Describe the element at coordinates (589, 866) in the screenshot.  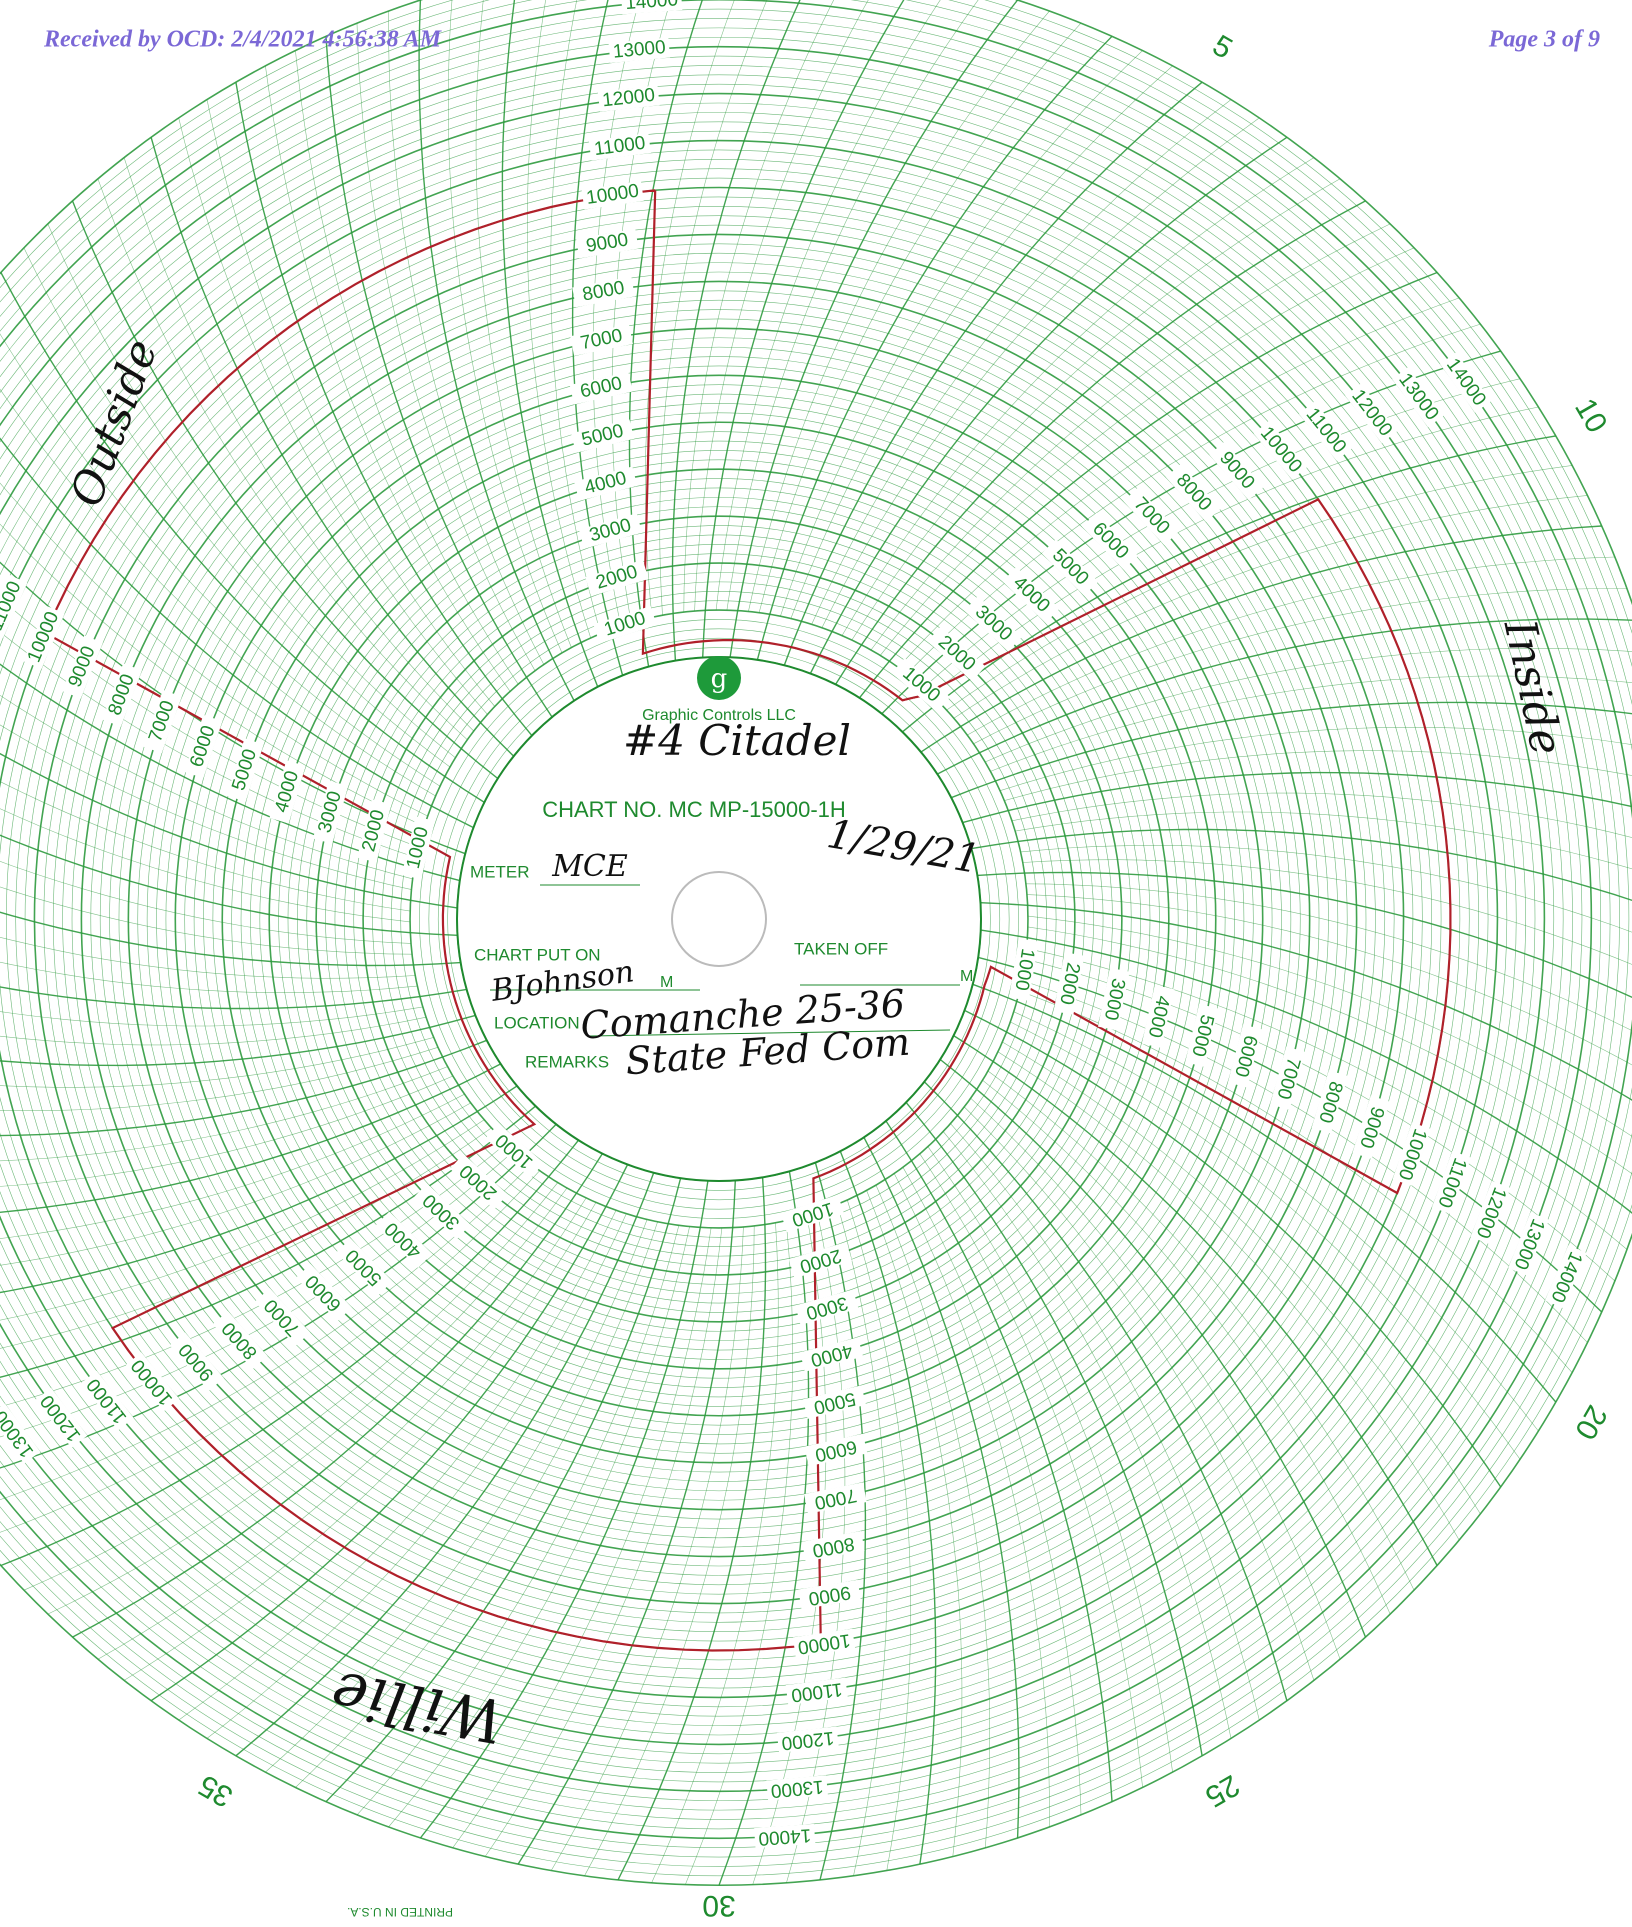
I see `meter: MCE` at that location.